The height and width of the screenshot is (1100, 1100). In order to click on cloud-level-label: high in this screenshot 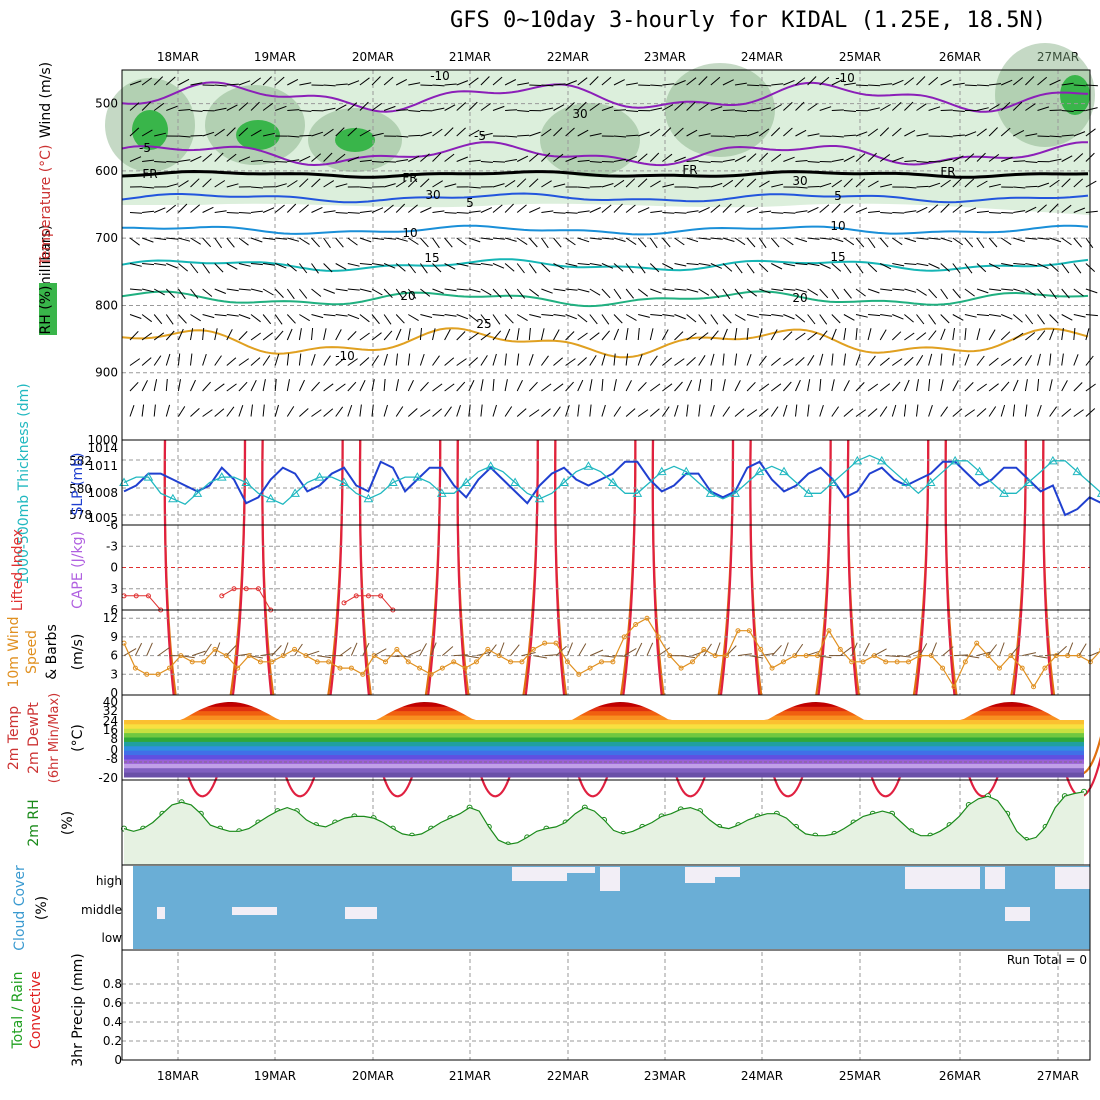, I will do `click(109, 881)`.